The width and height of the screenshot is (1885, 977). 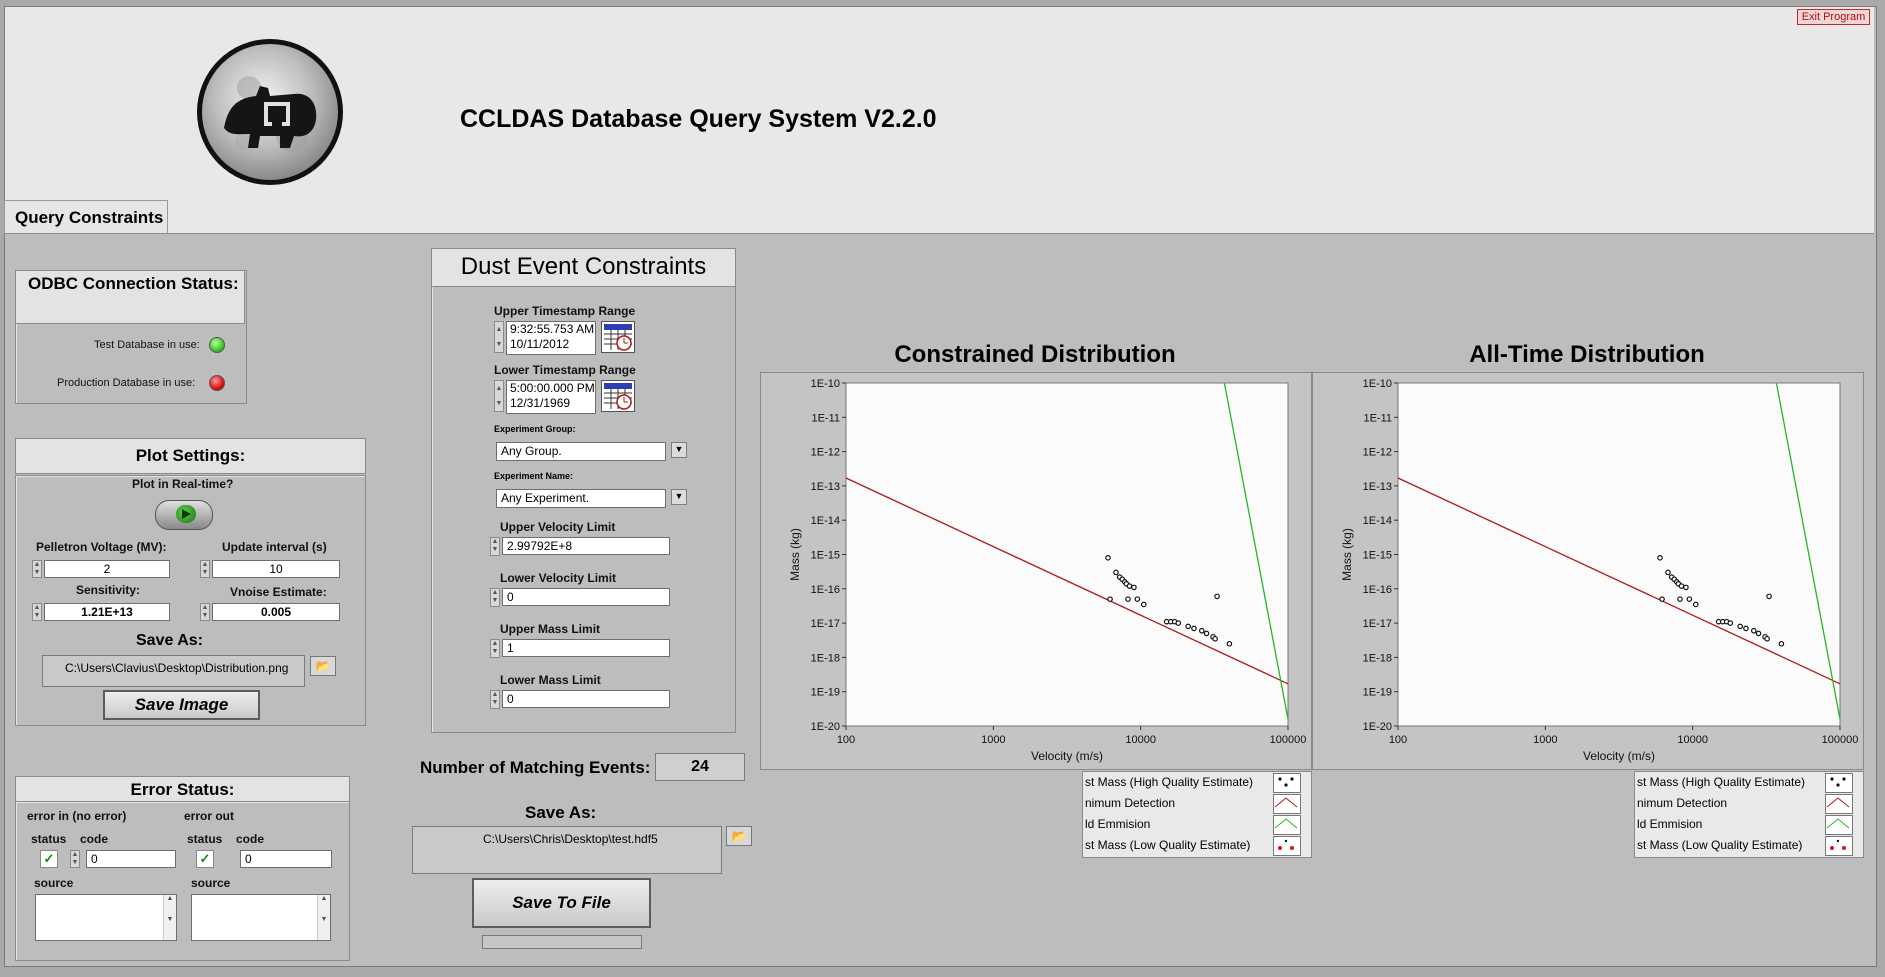 What do you see at coordinates (190, 456) in the screenshot?
I see `plot-settings-title: Plot Settings:` at bounding box center [190, 456].